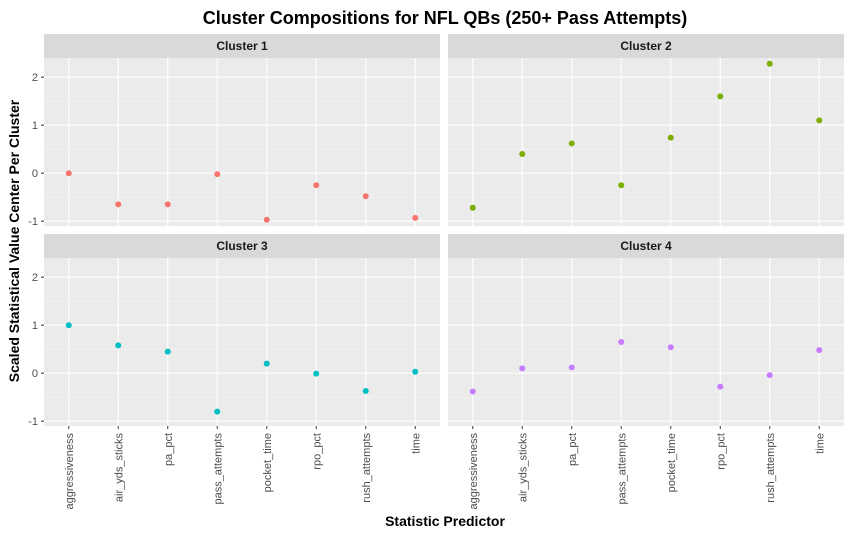 The height and width of the screenshot is (536, 854). What do you see at coordinates (445, 521) in the screenshot?
I see `x-axis-title: Statistic Predictor` at bounding box center [445, 521].